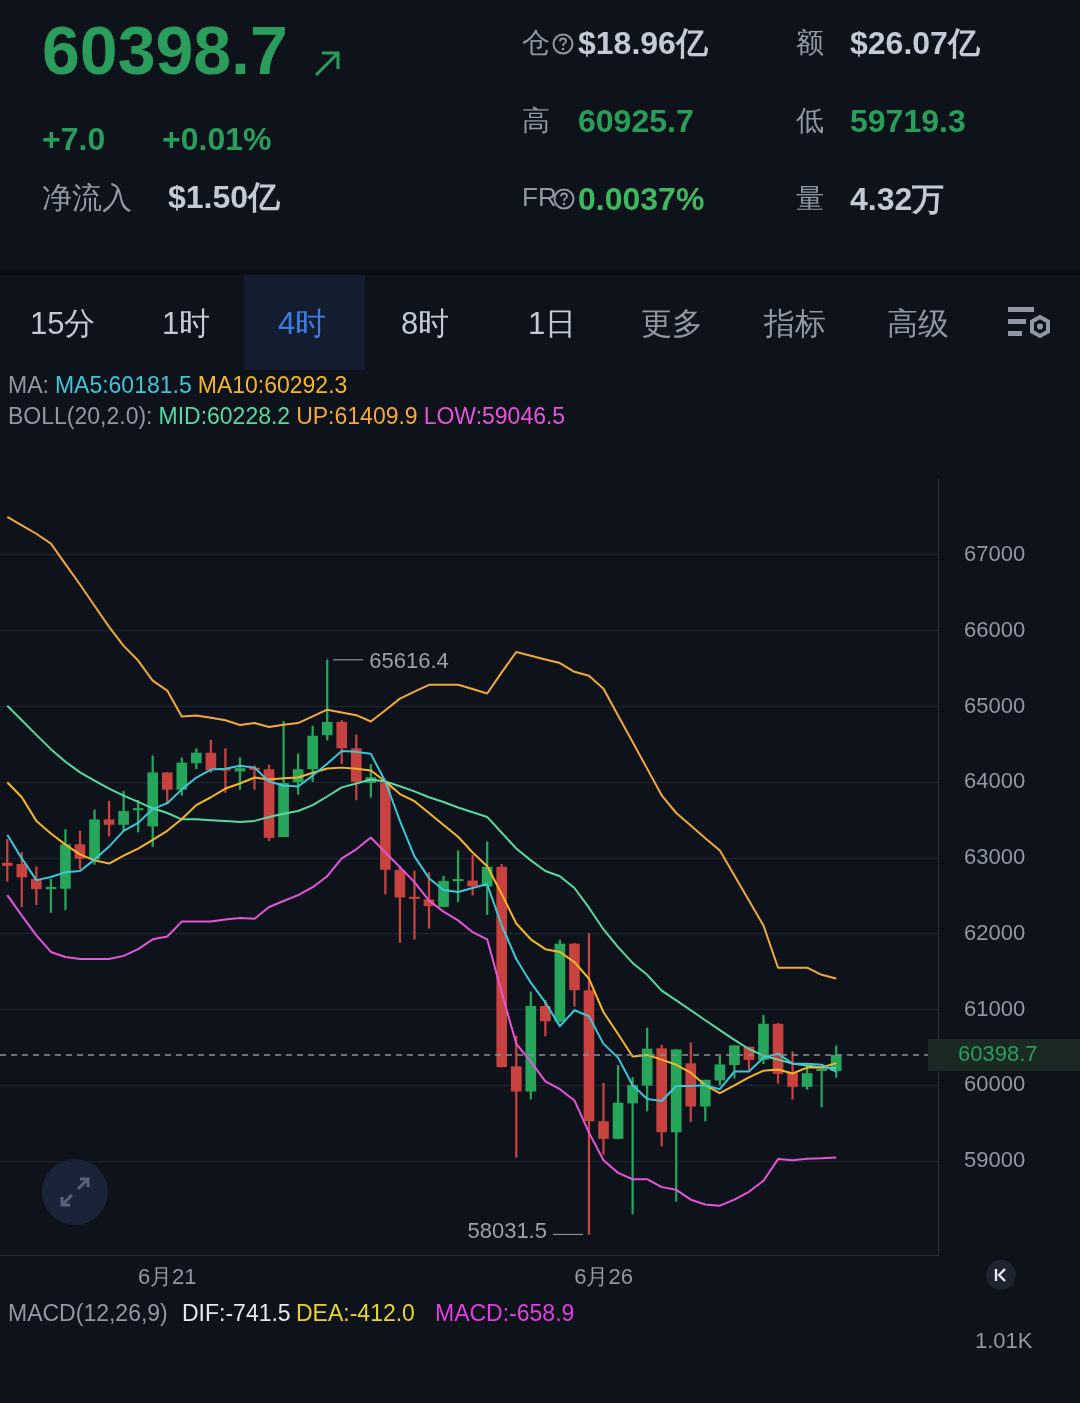 The image size is (1080, 1403). I want to click on text: $26.07亿, so click(915, 43).